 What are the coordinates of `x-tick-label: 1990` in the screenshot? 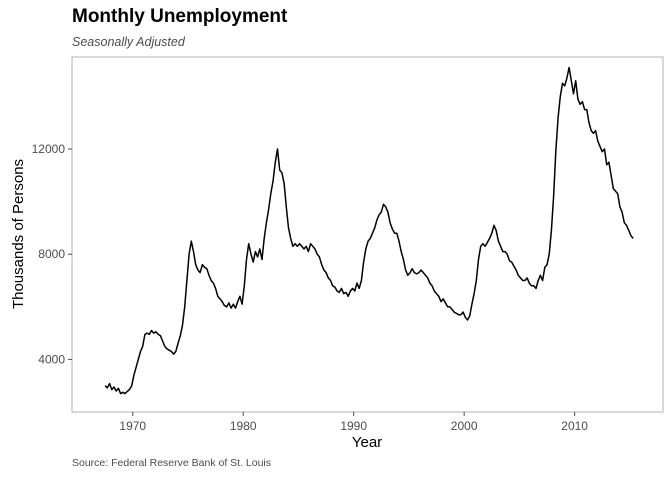 It's located at (353, 426).